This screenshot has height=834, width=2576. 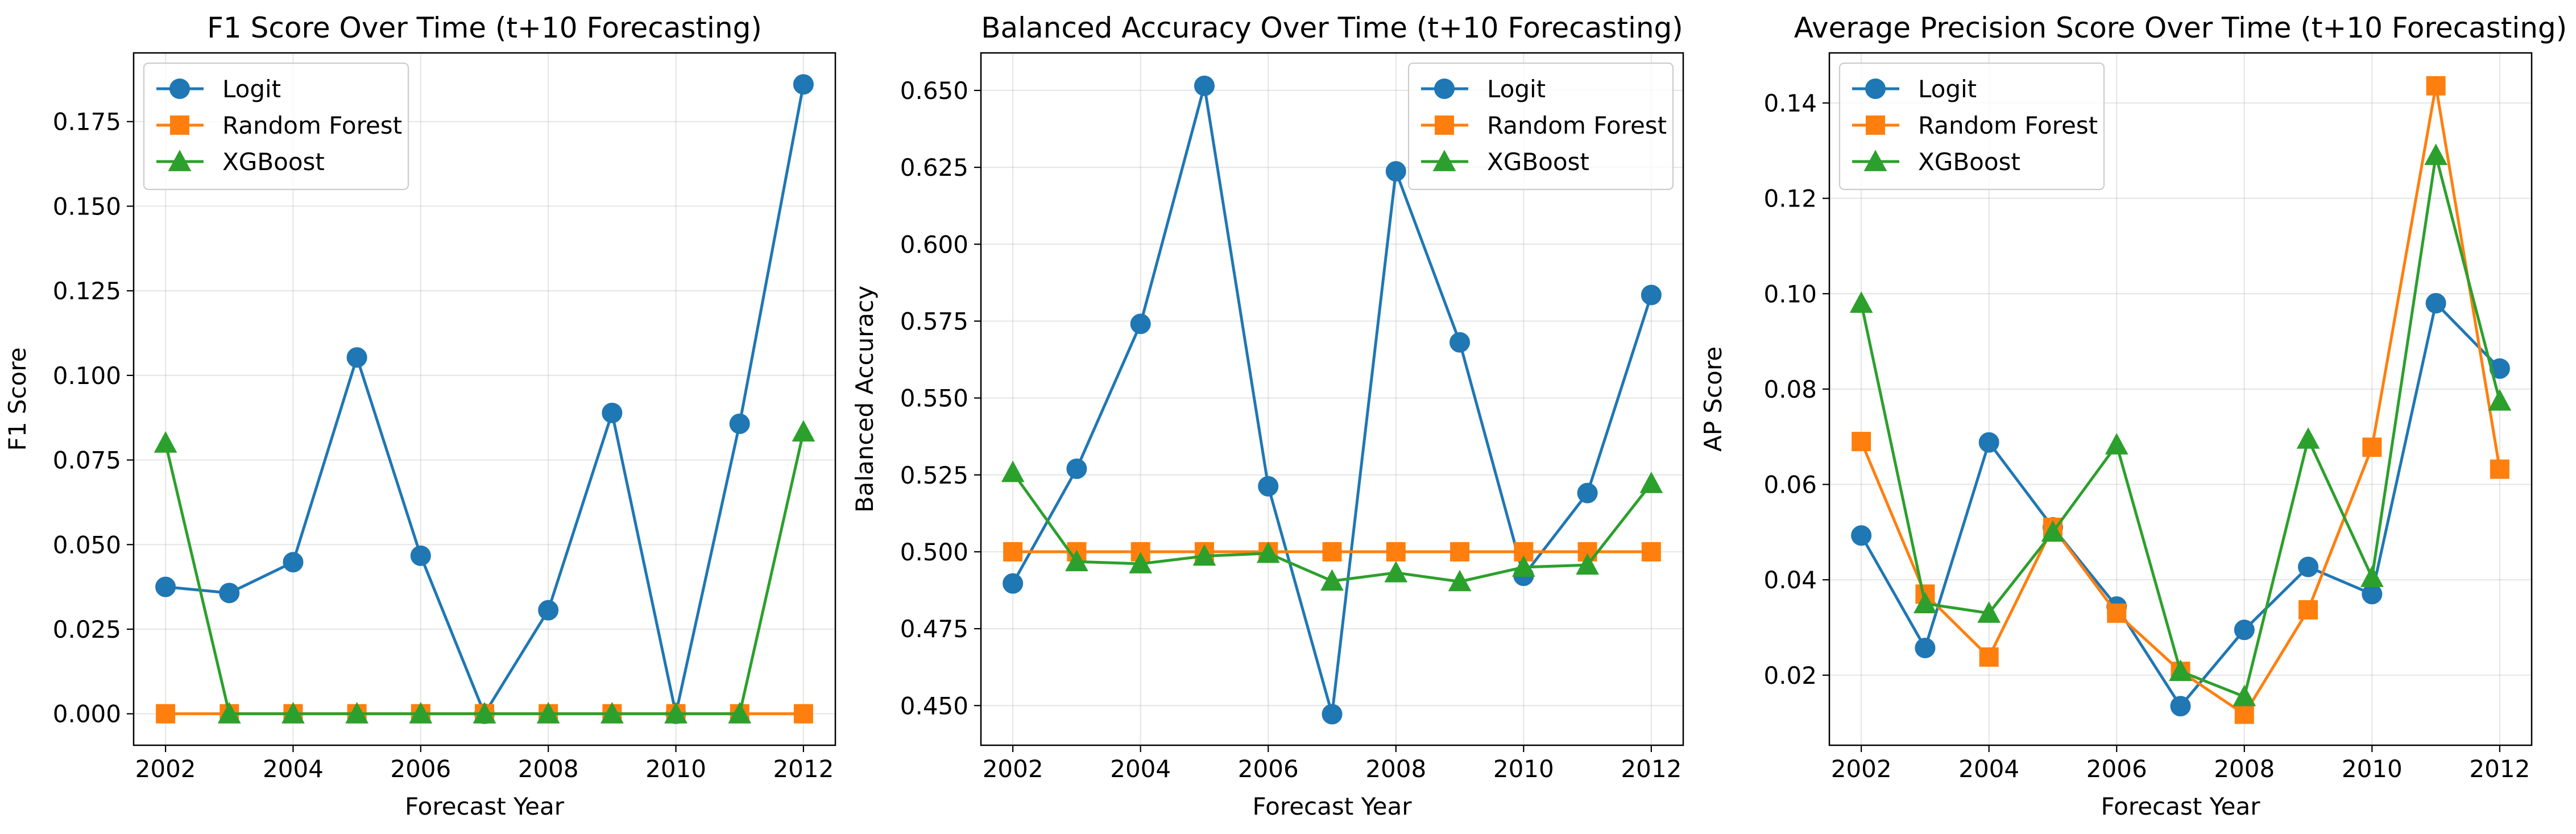 What do you see at coordinates (1268, 769) in the screenshot?
I see `x-tick-label: 2006` at bounding box center [1268, 769].